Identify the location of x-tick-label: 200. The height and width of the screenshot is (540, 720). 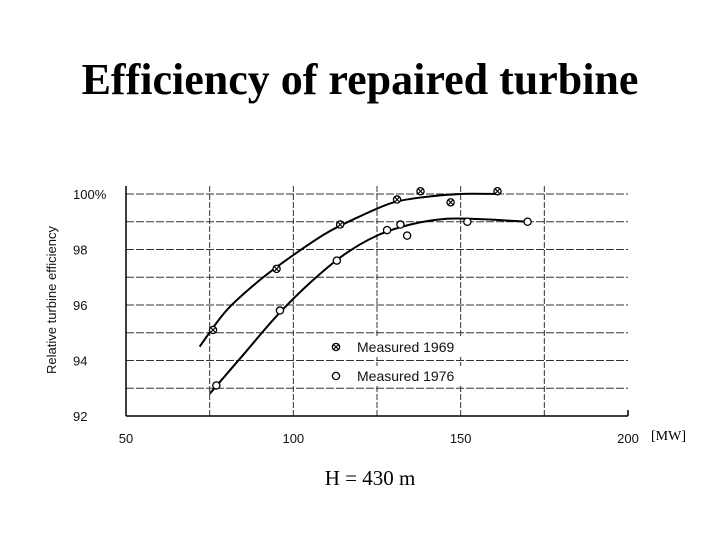
(628, 438).